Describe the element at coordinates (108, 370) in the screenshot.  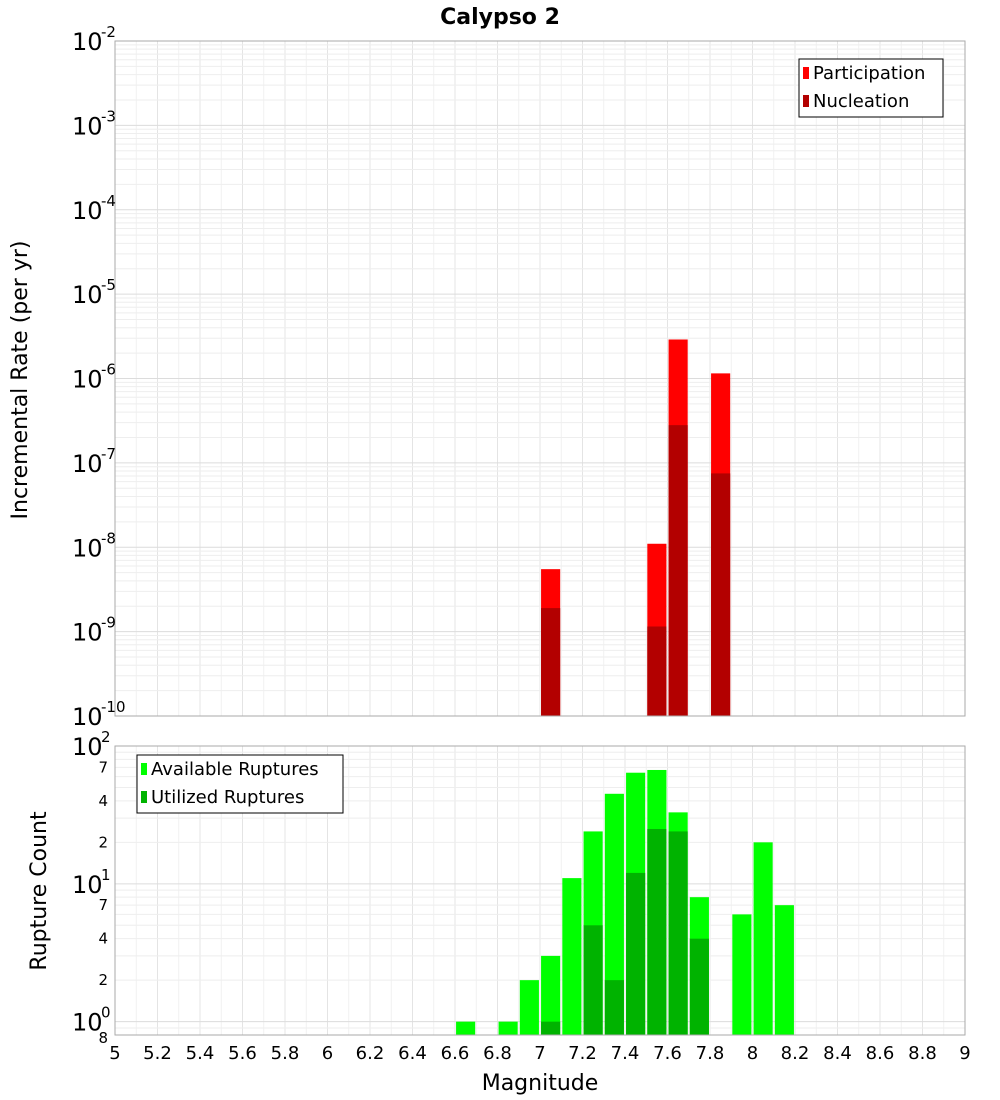
I see `y-tick-exponent: -6` at that location.